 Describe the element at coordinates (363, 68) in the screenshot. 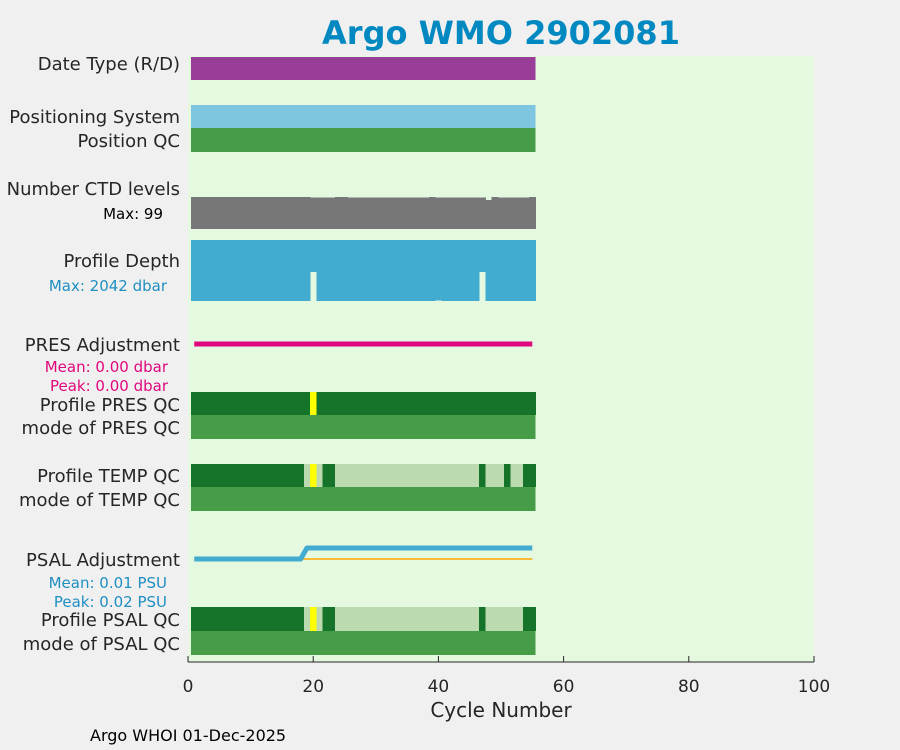

I see `date-type-bar` at that location.